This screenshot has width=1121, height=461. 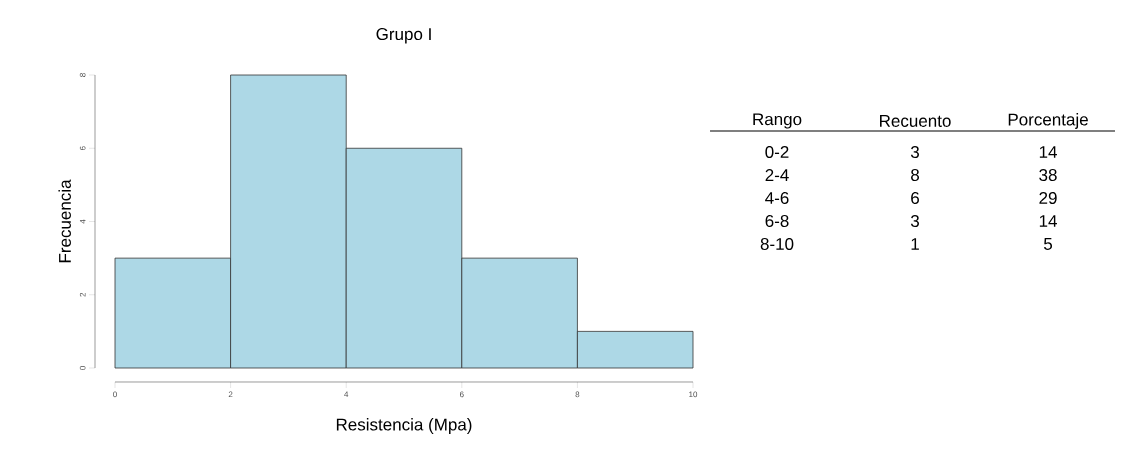 I want to click on x-tick-label: 10, so click(x=693, y=394).